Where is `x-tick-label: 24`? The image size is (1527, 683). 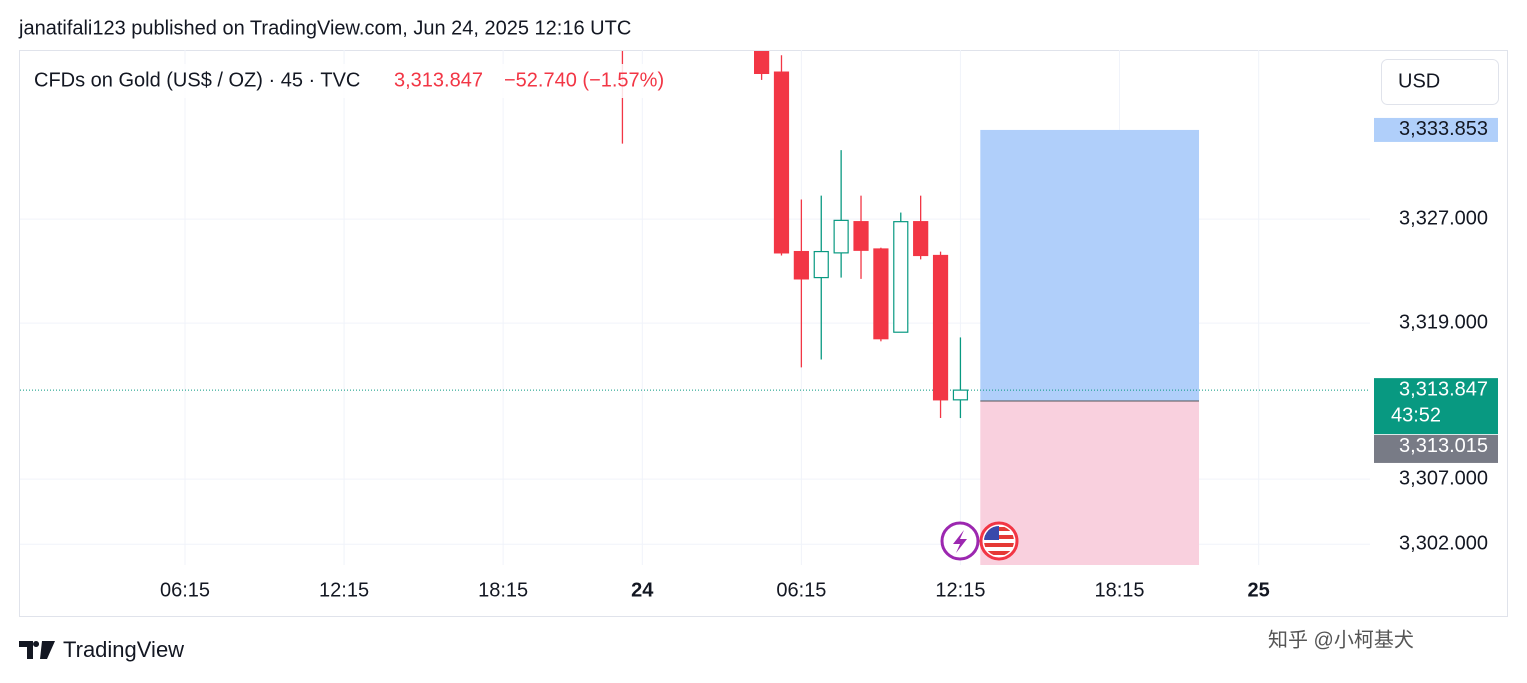
x-tick-label: 24 is located at coordinates (642, 590).